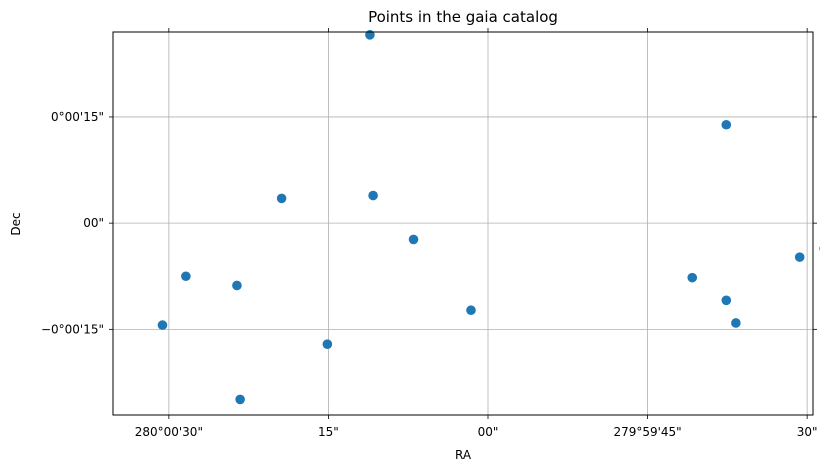 This screenshot has height=471, width=820. What do you see at coordinates (807, 432) in the screenshot?
I see `x-tick-label: 30"` at bounding box center [807, 432].